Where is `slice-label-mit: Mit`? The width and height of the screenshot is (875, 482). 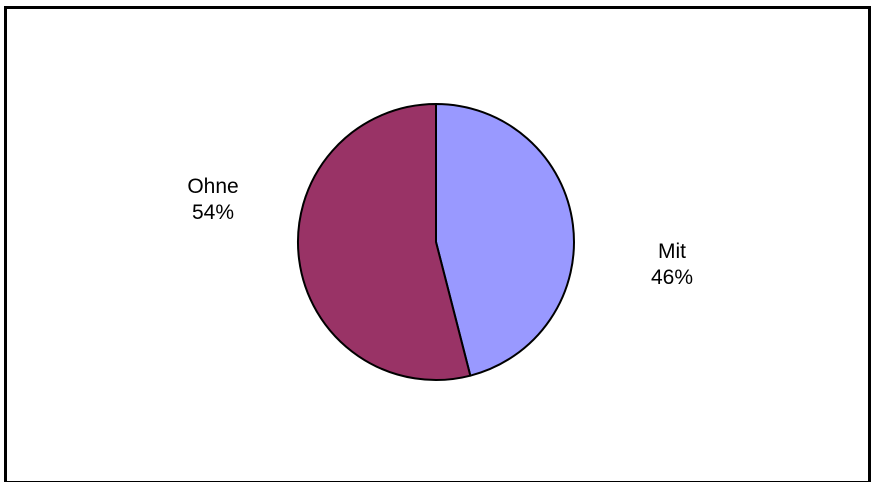
slice-label-mit: Mit is located at coordinates (672, 251).